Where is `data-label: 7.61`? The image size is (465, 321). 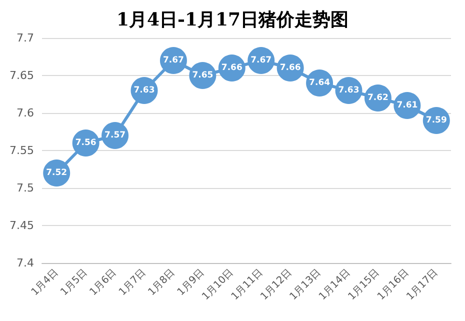 data-label: 7.61 is located at coordinates (407, 105).